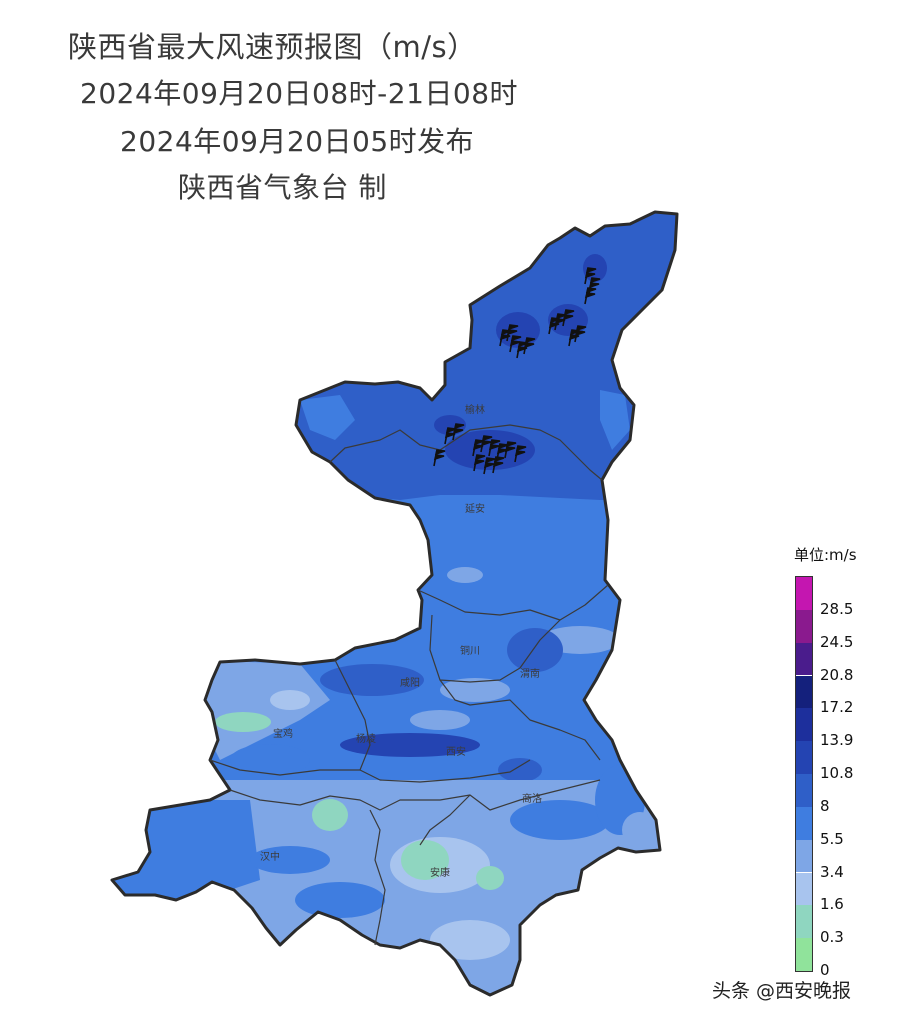 Image resolution: width=900 pixels, height=1020 pixels. Describe the element at coordinates (401, 641) in the screenshot. I see `city-labels: 榆林 延安 铜川 渭南 咸阳 宝鸡 杨凌 西安 商洛 汉中 安康` at that location.